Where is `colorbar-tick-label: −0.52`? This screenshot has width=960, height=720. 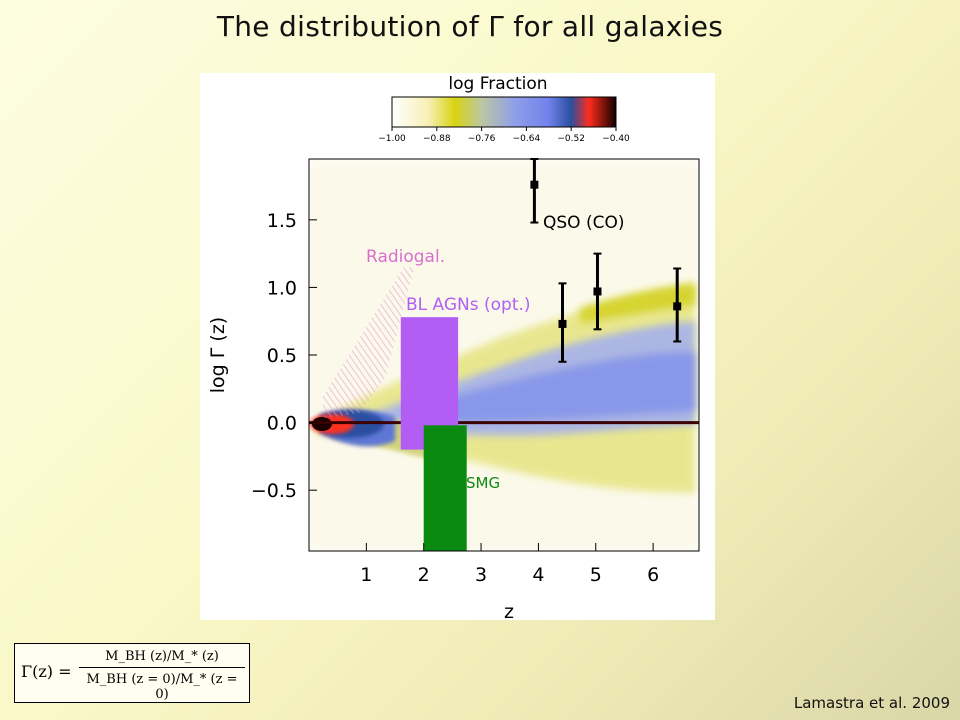
colorbar-tick-label: −0.52 is located at coordinates (571, 139).